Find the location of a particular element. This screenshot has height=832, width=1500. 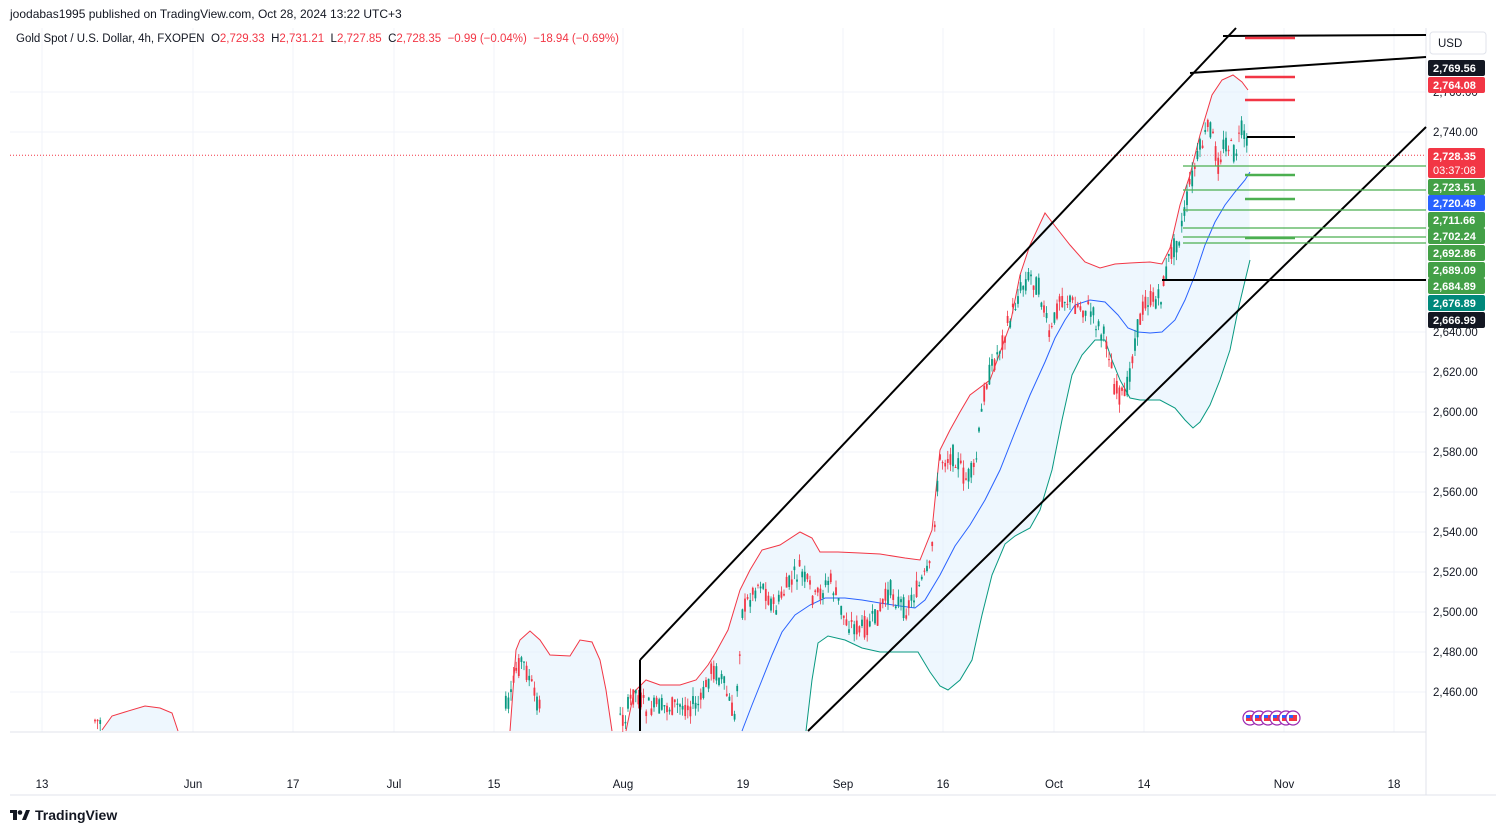

price-label: 2,769.56 is located at coordinates (1456, 68).